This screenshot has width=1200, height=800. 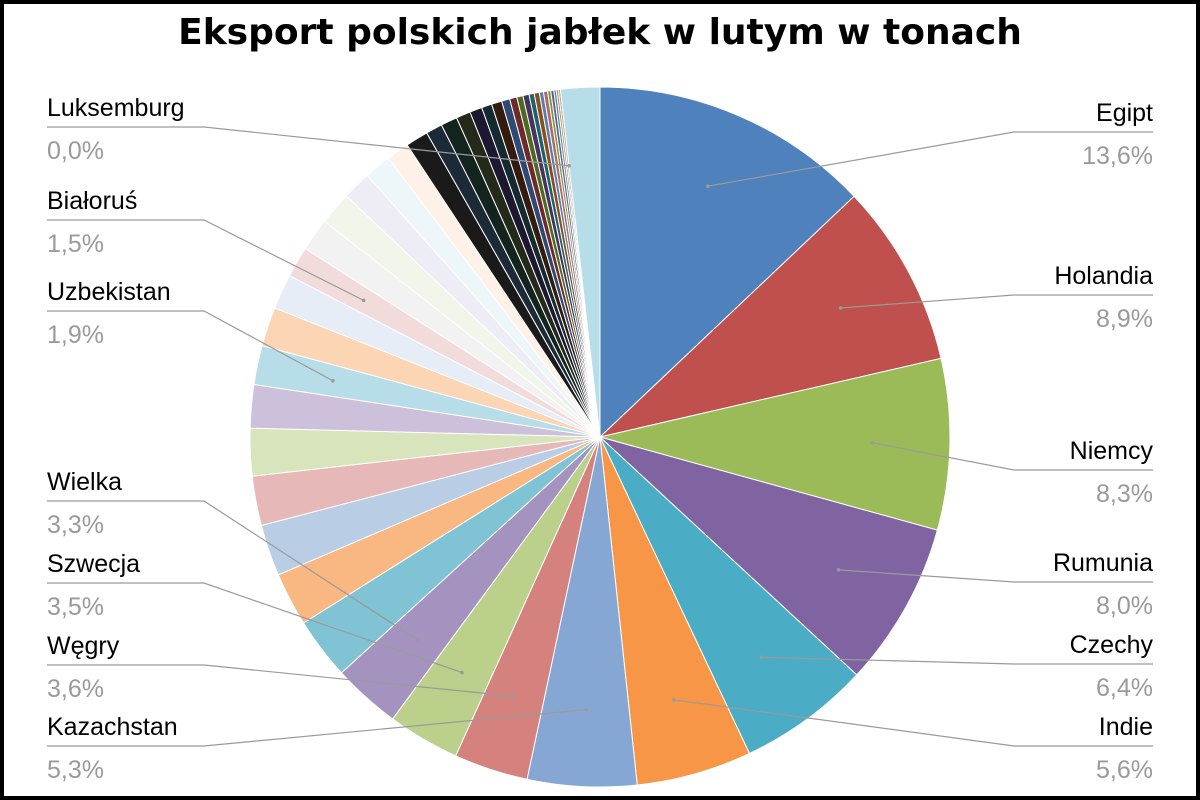 What do you see at coordinates (873, 443) in the screenshot?
I see `leader-dot-niemcy` at bounding box center [873, 443].